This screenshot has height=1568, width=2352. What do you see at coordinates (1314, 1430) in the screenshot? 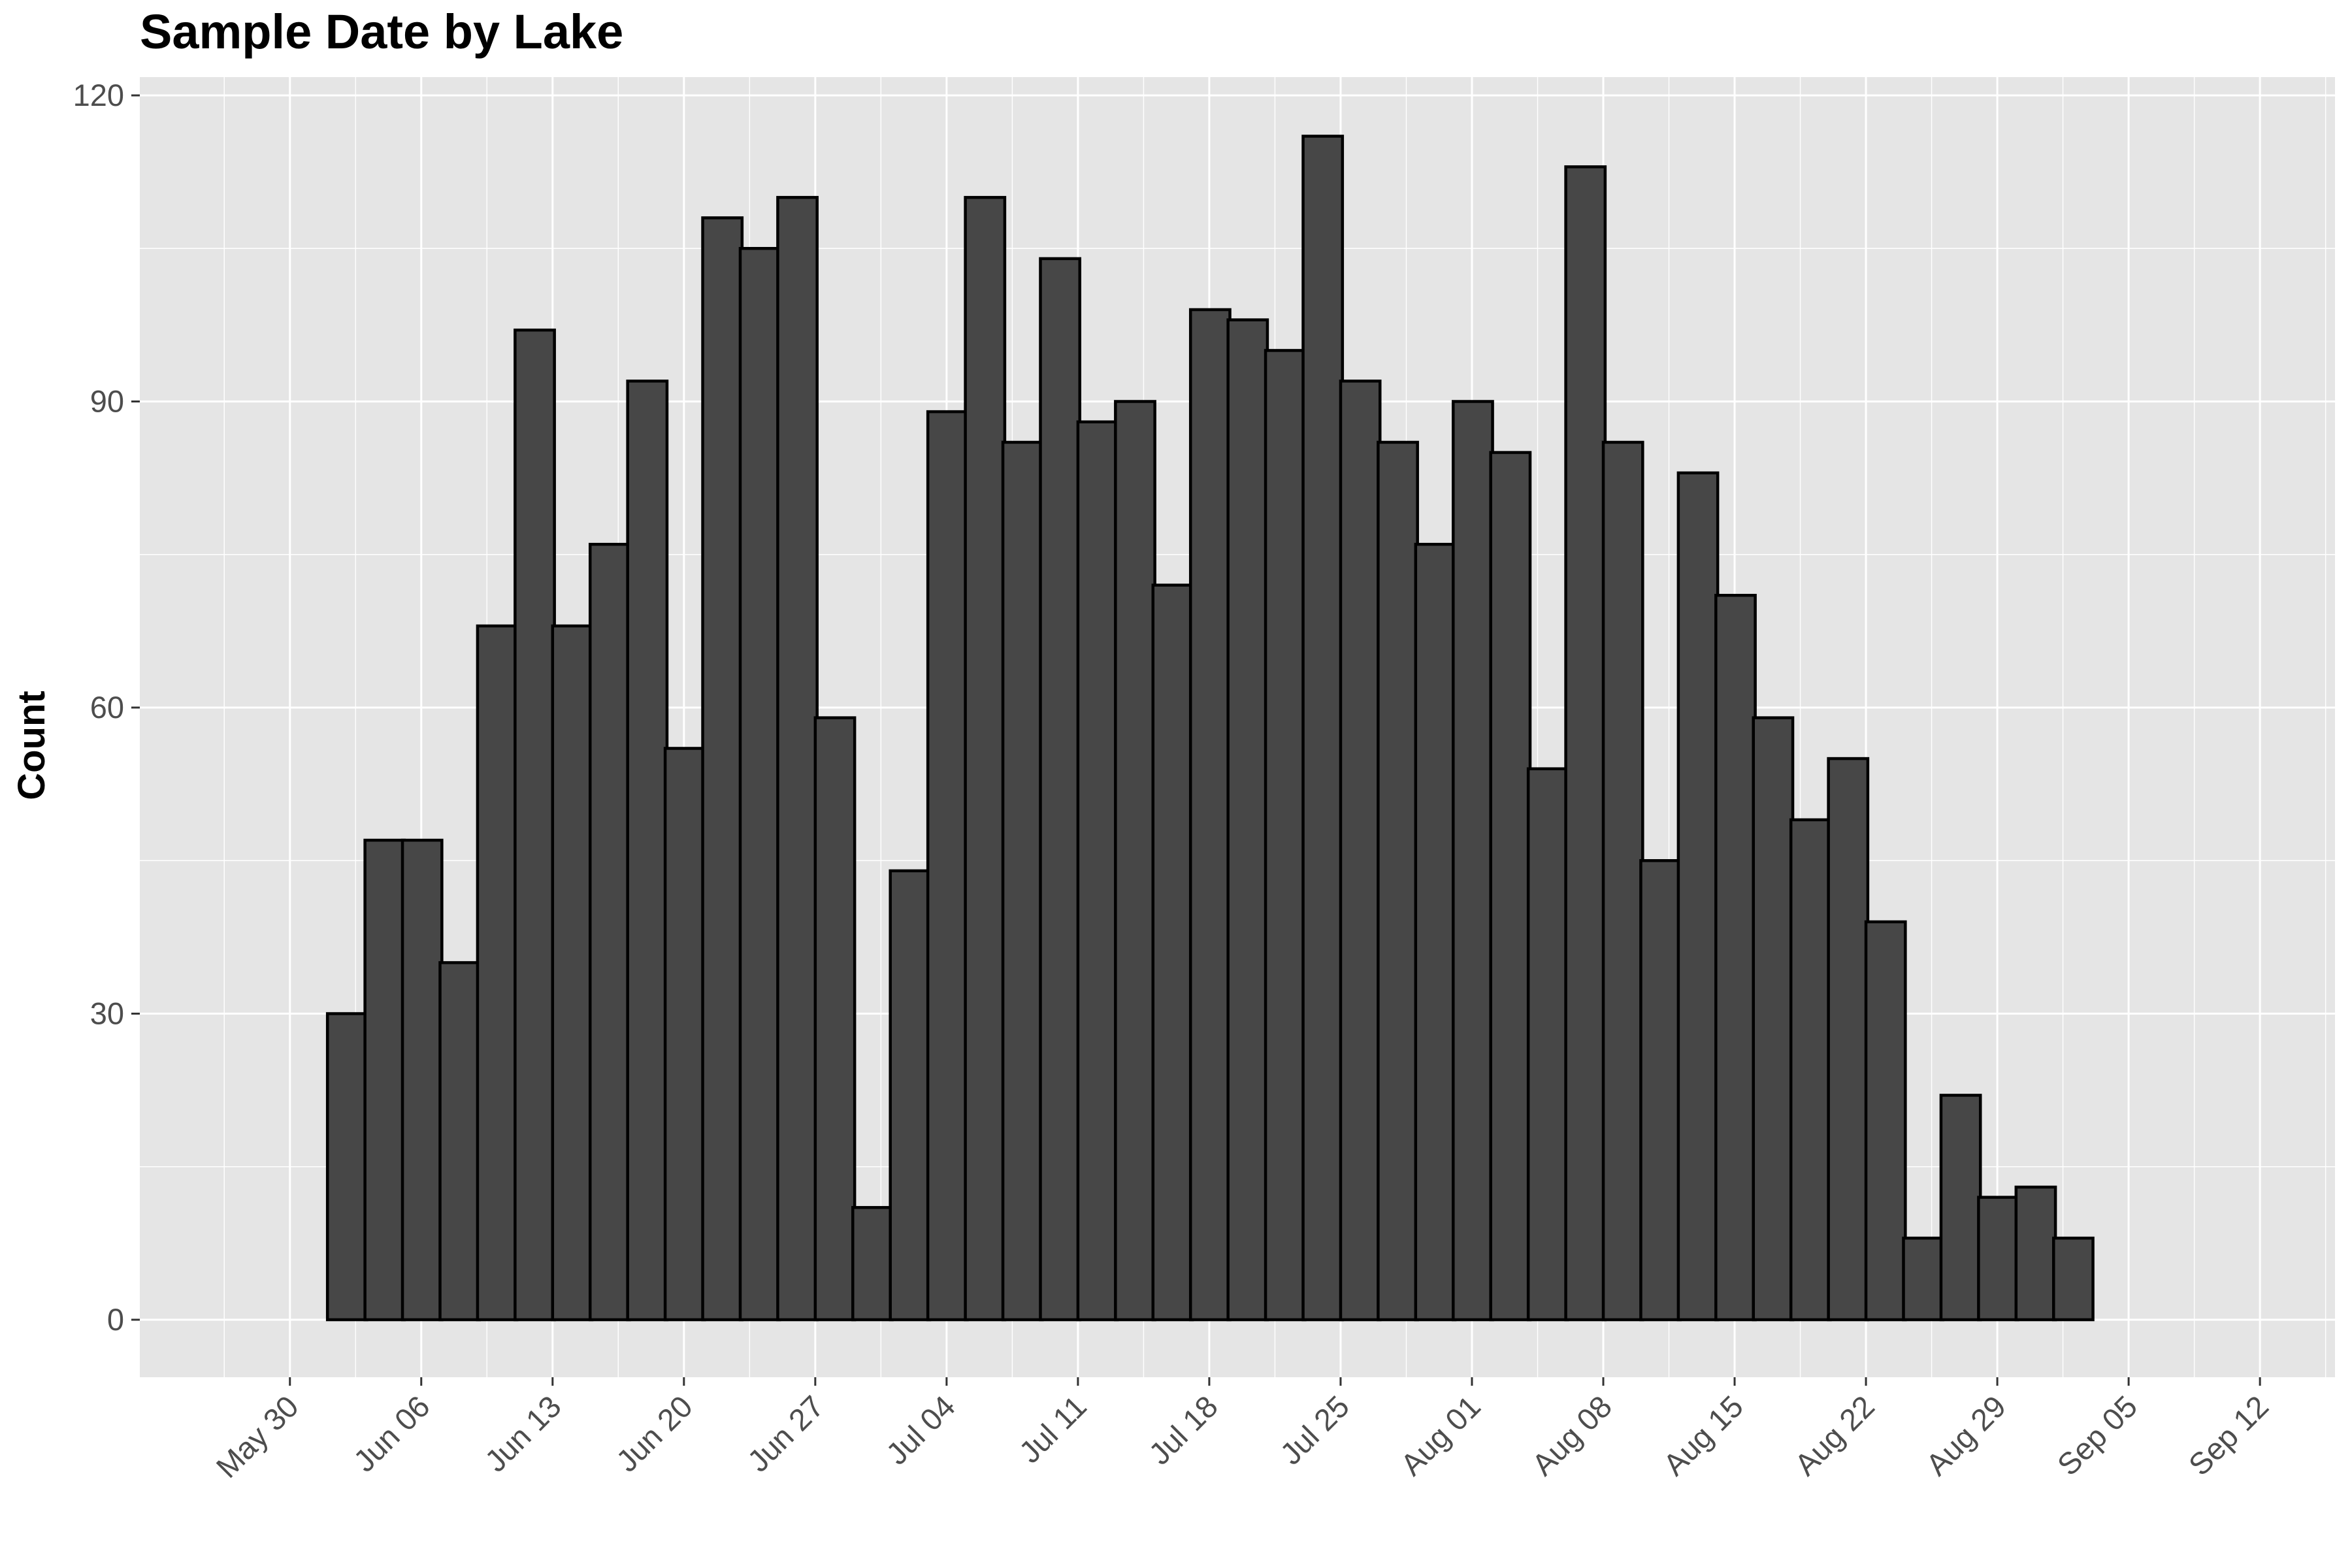
I see `x-tick-label: Jul 25` at bounding box center [1314, 1430].